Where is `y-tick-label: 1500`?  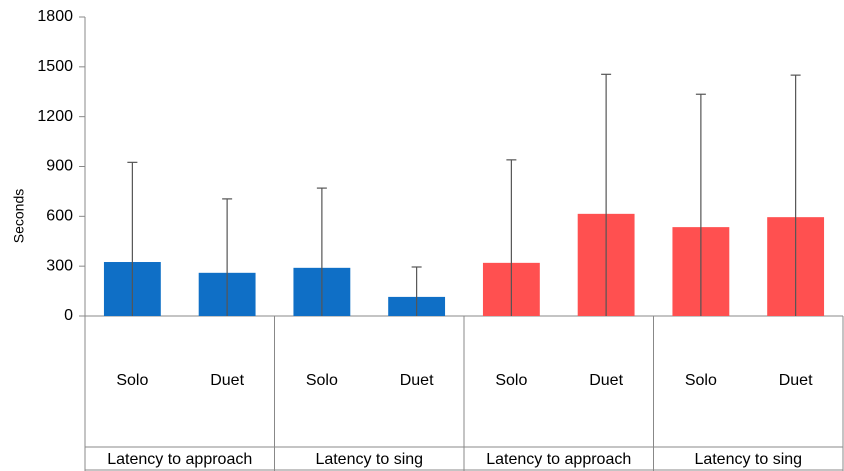
y-tick-label: 1500 is located at coordinates (55, 66).